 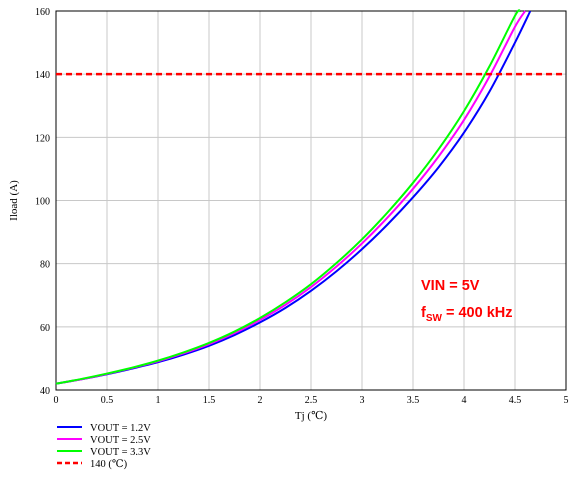 I want to click on y-tick-label: 100, so click(x=42, y=202).